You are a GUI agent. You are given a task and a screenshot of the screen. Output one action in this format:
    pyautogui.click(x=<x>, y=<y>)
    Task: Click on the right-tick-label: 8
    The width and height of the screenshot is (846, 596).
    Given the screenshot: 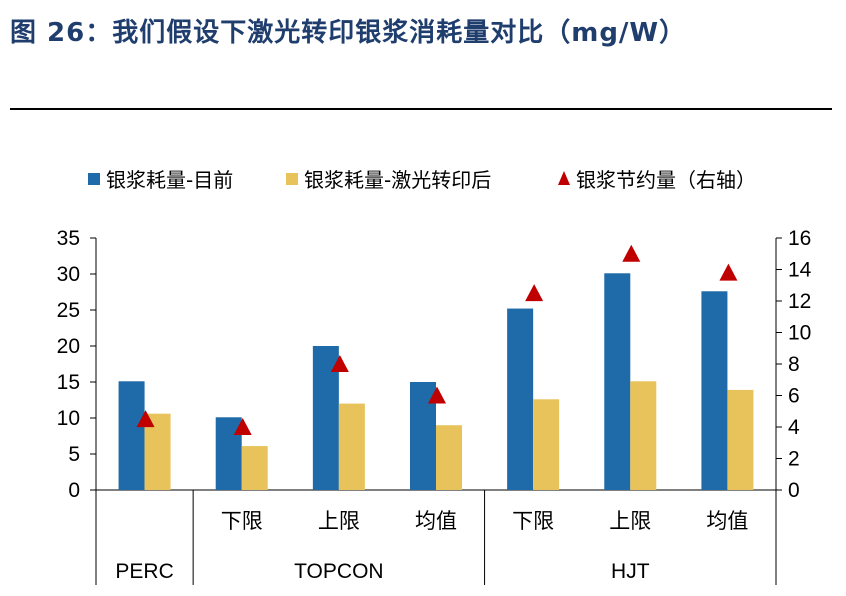 What is the action you would take?
    pyautogui.click(x=794, y=364)
    